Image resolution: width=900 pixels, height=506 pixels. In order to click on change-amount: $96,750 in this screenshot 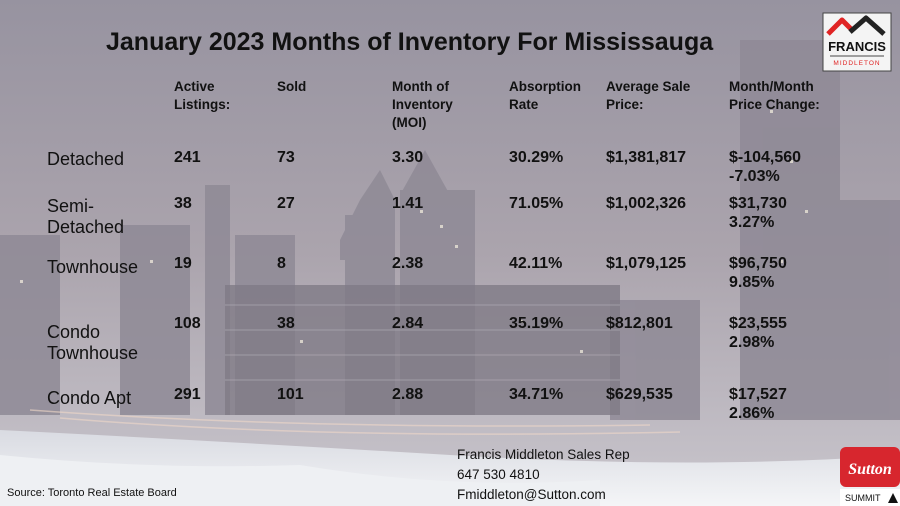, I will do `click(758, 263)`.